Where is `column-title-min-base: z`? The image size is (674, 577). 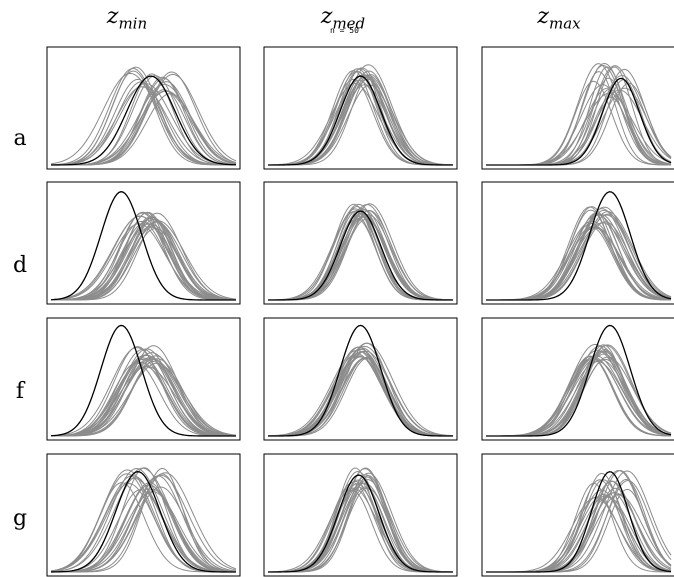 column-title-min-base: z is located at coordinates (112, 16).